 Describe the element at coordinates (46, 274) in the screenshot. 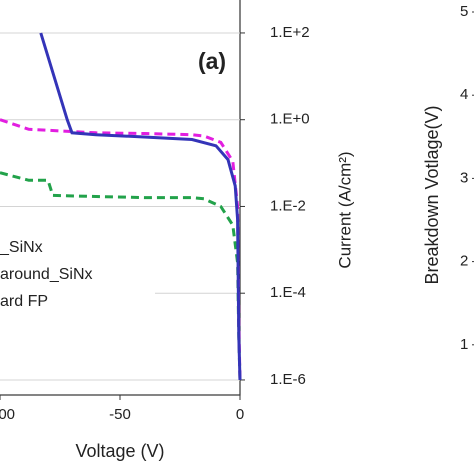

I see `legend-label: around_SiNx` at that location.